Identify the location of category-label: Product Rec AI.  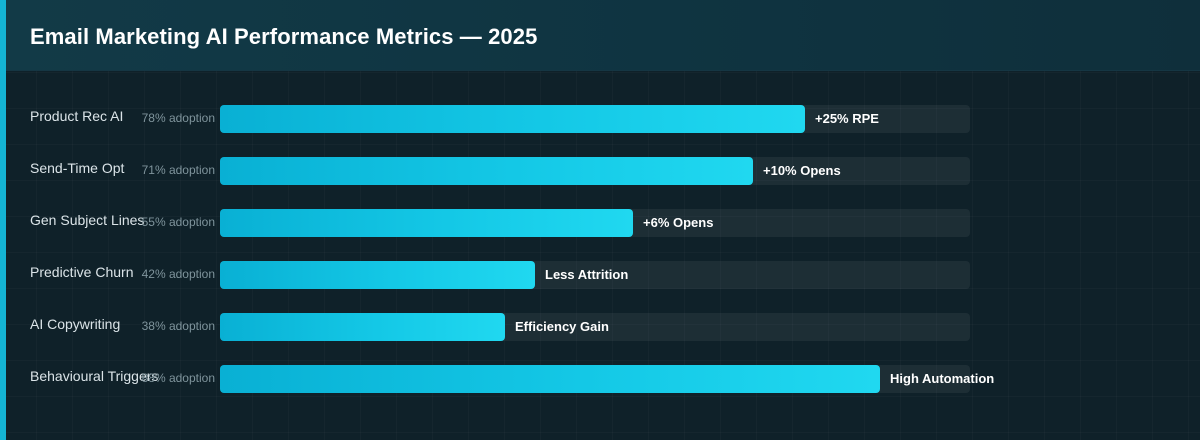
(77, 116).